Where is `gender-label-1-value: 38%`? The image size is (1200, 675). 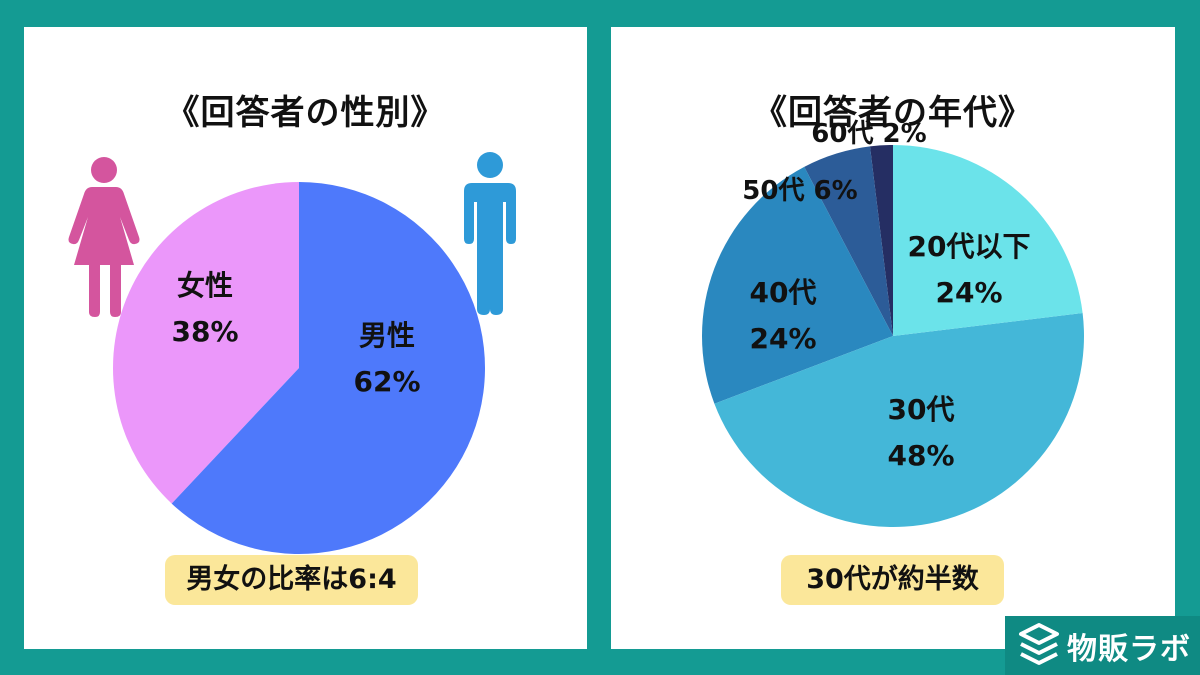 gender-label-1-value: 38% is located at coordinates (204, 331).